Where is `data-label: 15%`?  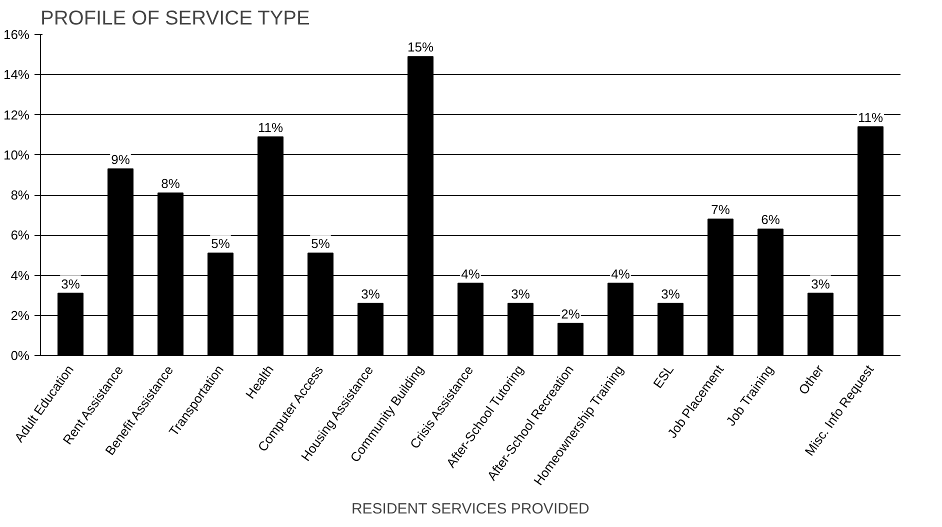
data-label: 15% is located at coordinates (420, 47).